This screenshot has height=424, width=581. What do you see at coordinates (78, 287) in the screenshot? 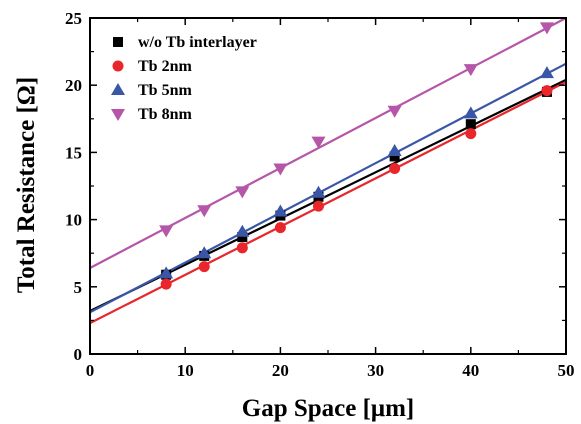
I see `y-tick-label: 5` at bounding box center [78, 287].